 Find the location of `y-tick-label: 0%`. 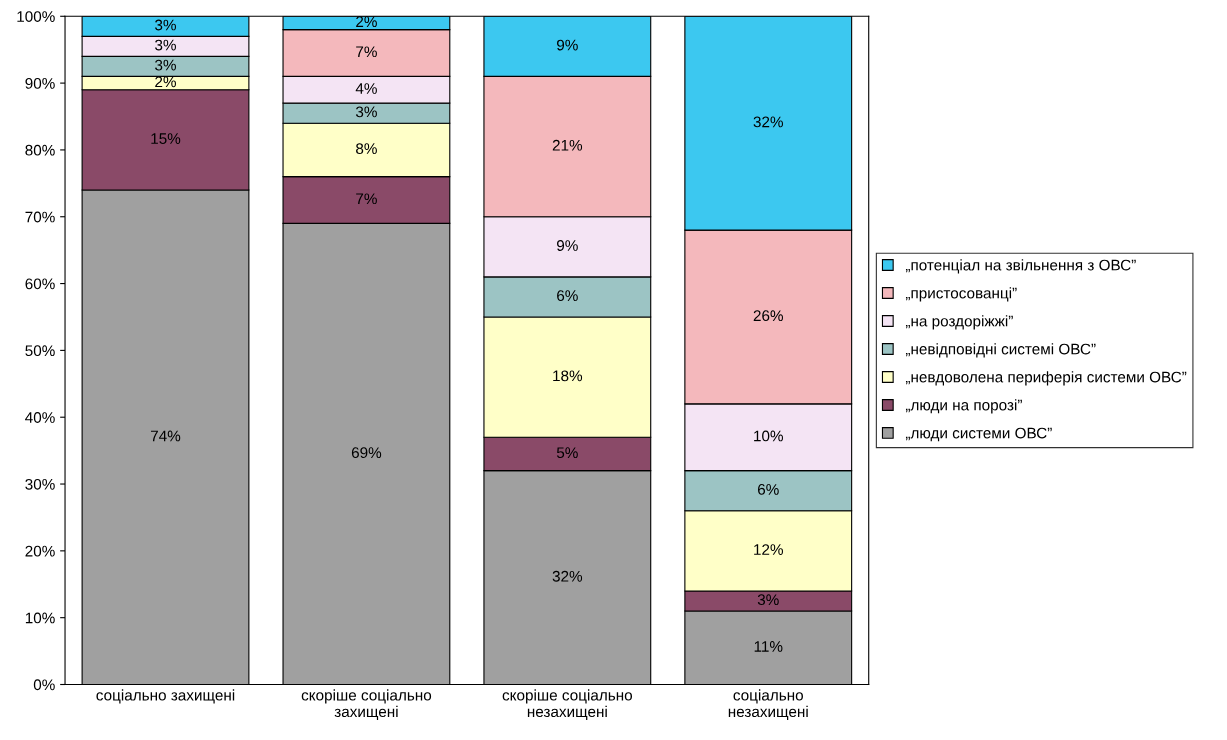

y-tick-label: 0% is located at coordinates (44, 685).